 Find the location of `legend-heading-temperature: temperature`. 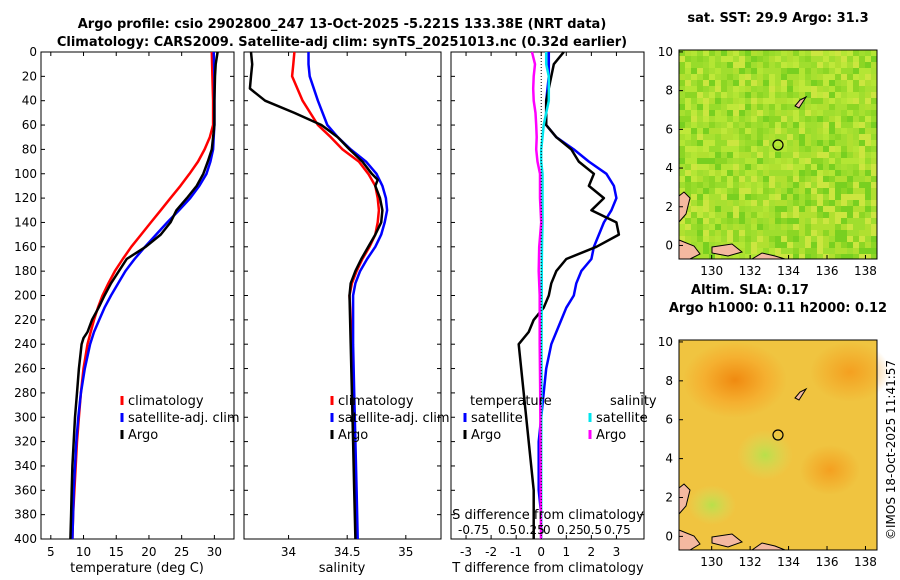

legend-heading-temperature: temperature is located at coordinates (511, 401).